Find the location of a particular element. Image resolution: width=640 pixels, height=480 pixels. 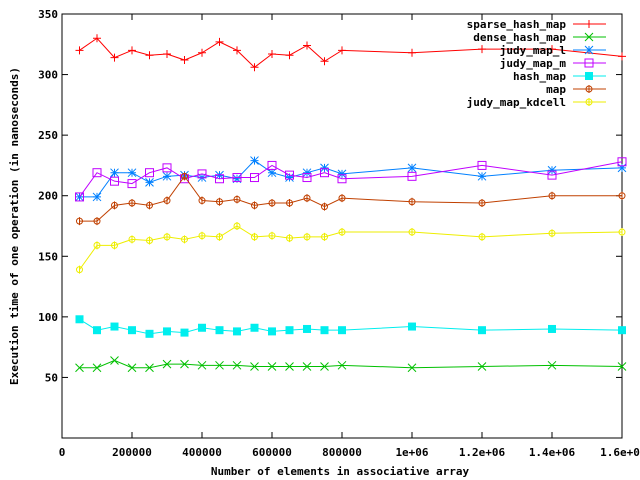

series-dense-hash-map is located at coordinates (351, 364).